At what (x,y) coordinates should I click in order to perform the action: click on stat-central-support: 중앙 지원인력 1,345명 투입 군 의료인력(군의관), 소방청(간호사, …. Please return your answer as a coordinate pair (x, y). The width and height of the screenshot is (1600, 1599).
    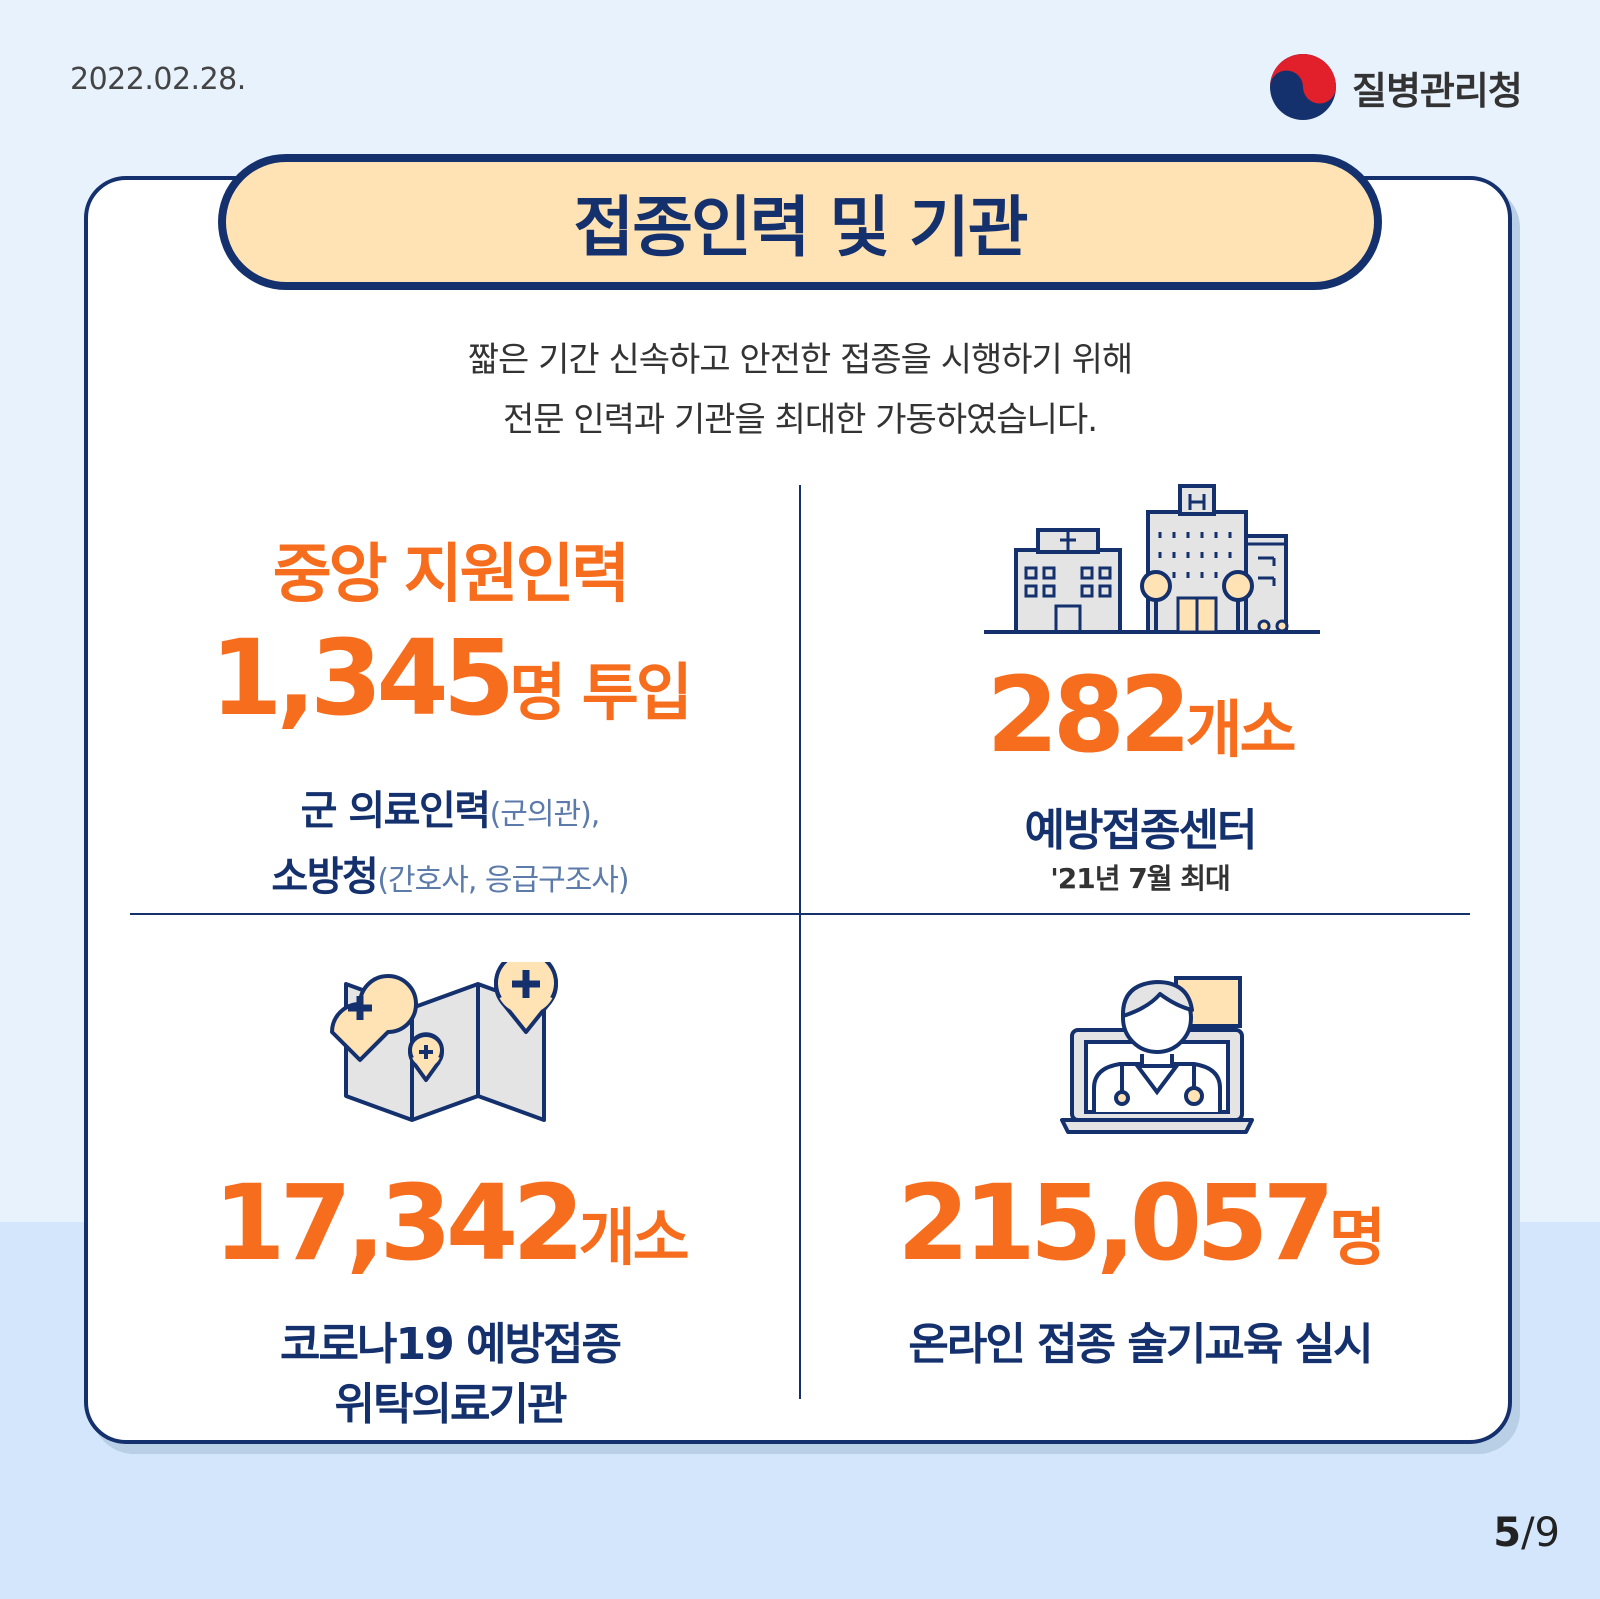
    Looking at the image, I should click on (450, 723).